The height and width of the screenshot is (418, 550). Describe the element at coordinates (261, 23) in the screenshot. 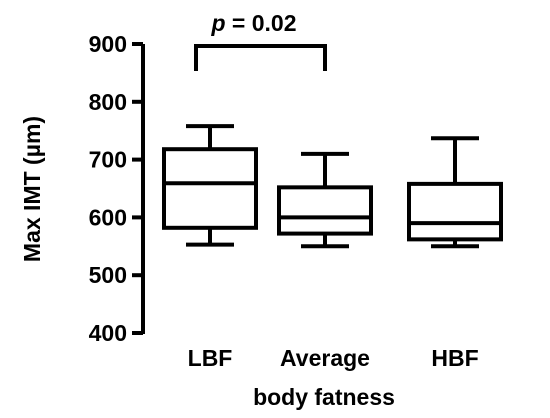

I see `p-value-text: = 0.02` at that location.